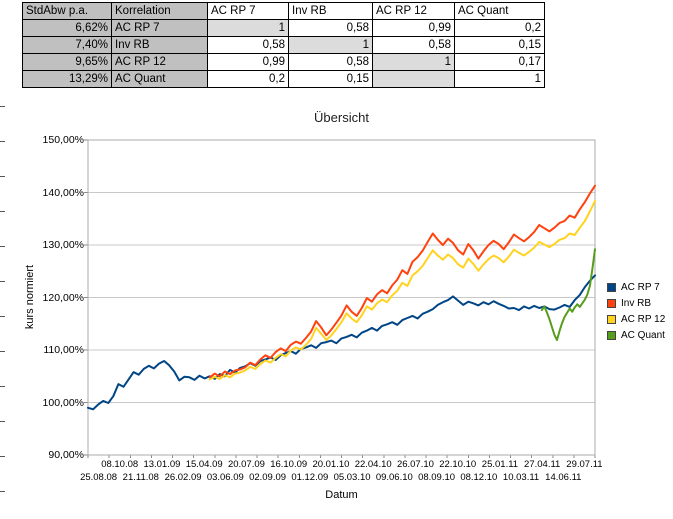 The height and width of the screenshot is (519, 673). I want to click on stdabw-cell: 6,62%, so click(67, 28).